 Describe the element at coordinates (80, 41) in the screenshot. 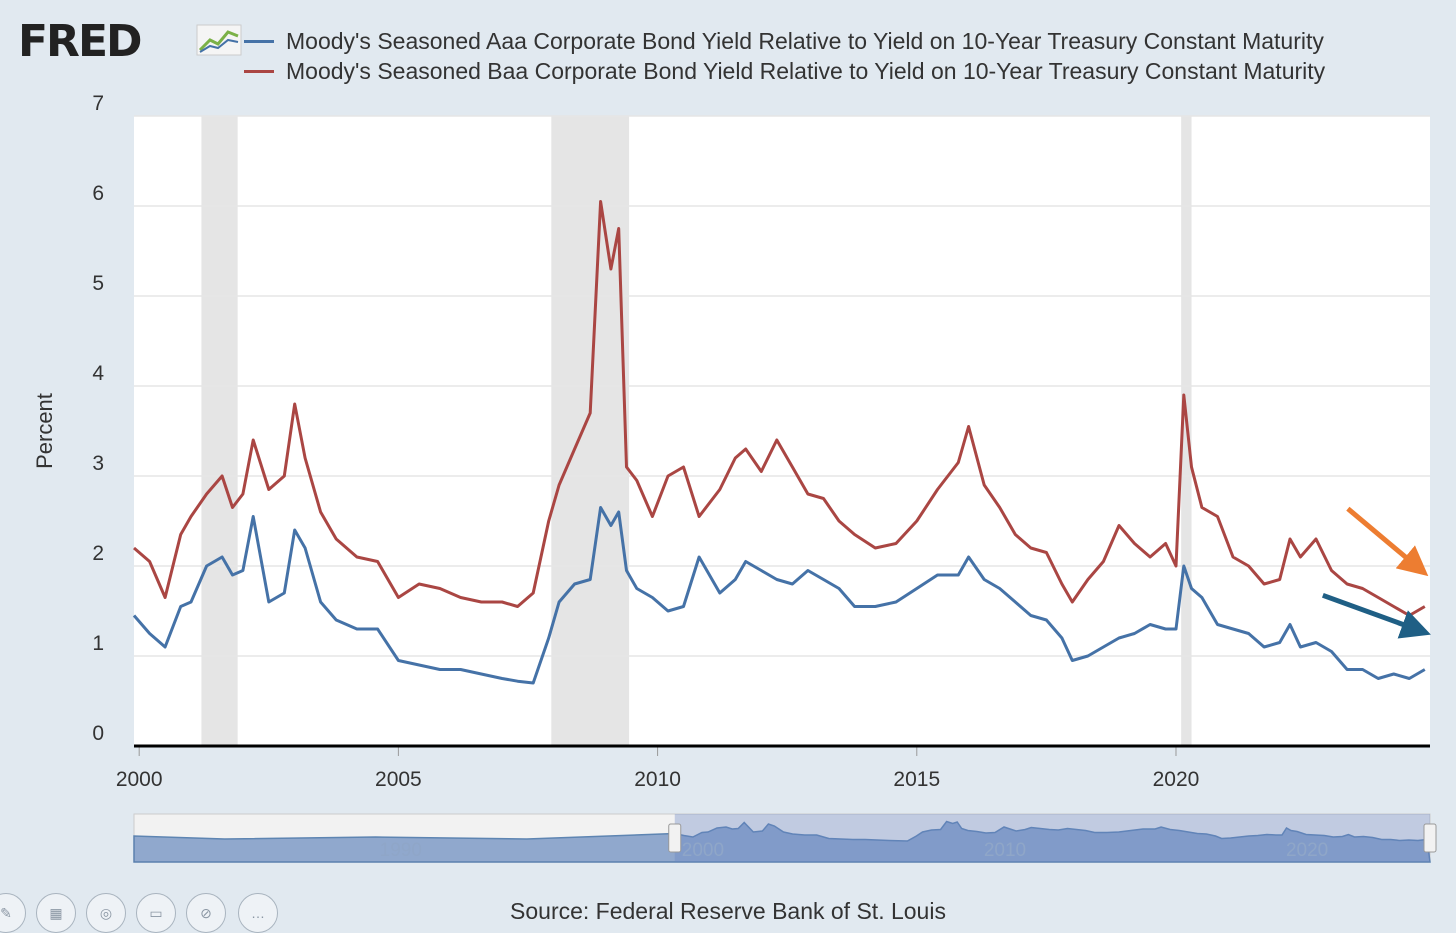

I see `logo-text: FRED` at that location.